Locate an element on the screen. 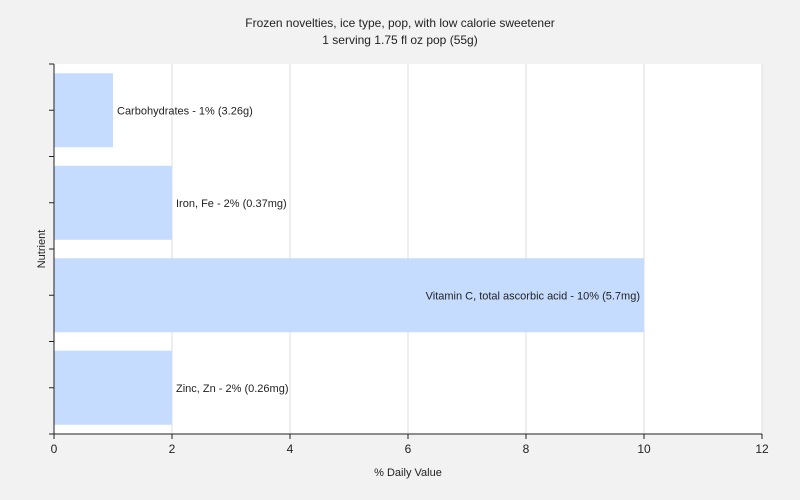  x-tick-label: 0 is located at coordinates (54, 449).